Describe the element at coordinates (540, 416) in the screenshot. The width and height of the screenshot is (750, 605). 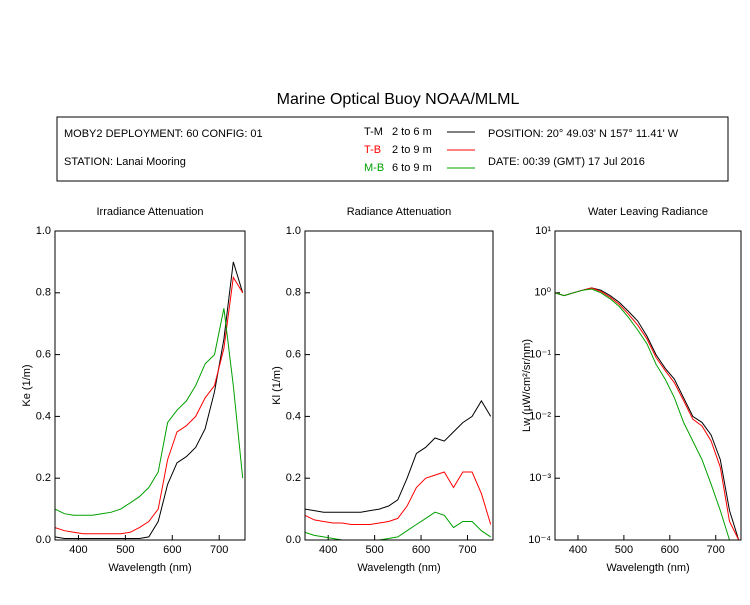
I see `y-tick-label: 10⁻²` at that location.